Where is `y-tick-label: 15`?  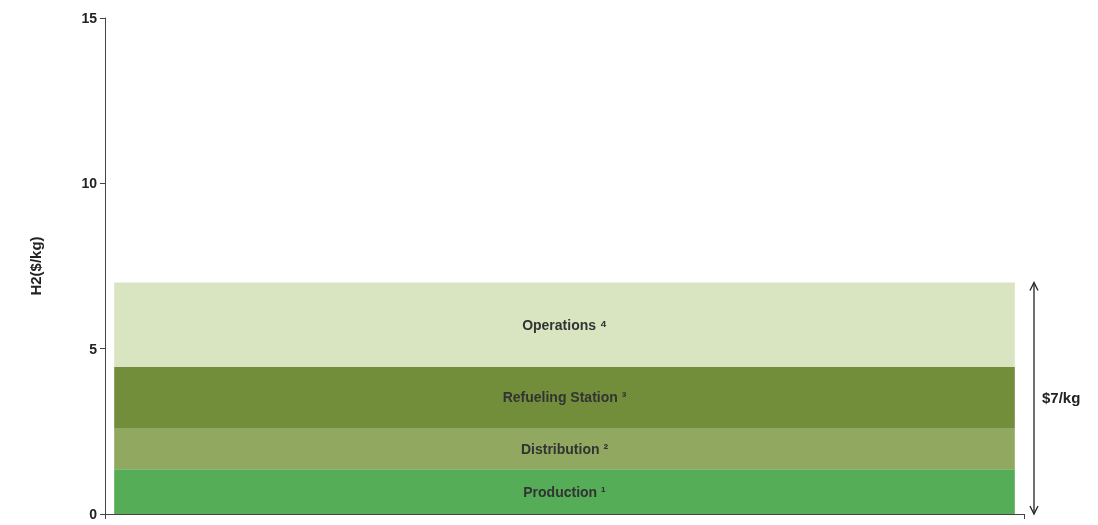
y-tick-label: 15 is located at coordinates (89, 18).